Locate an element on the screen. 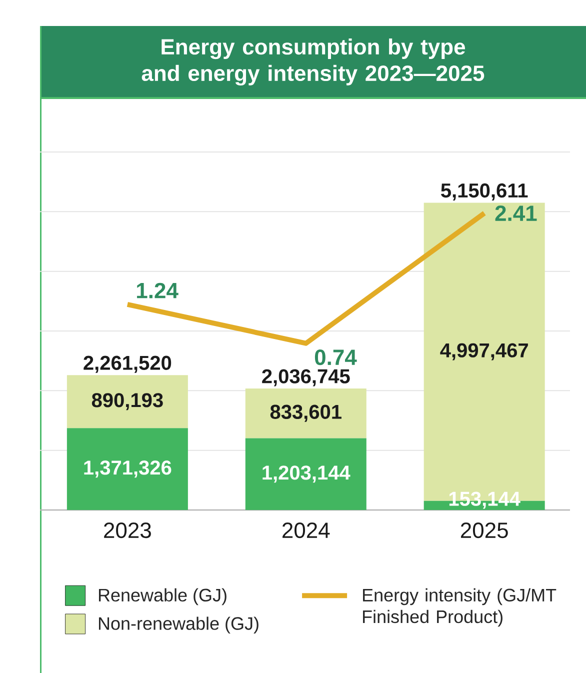  data-label: 1.24 is located at coordinates (157, 290).